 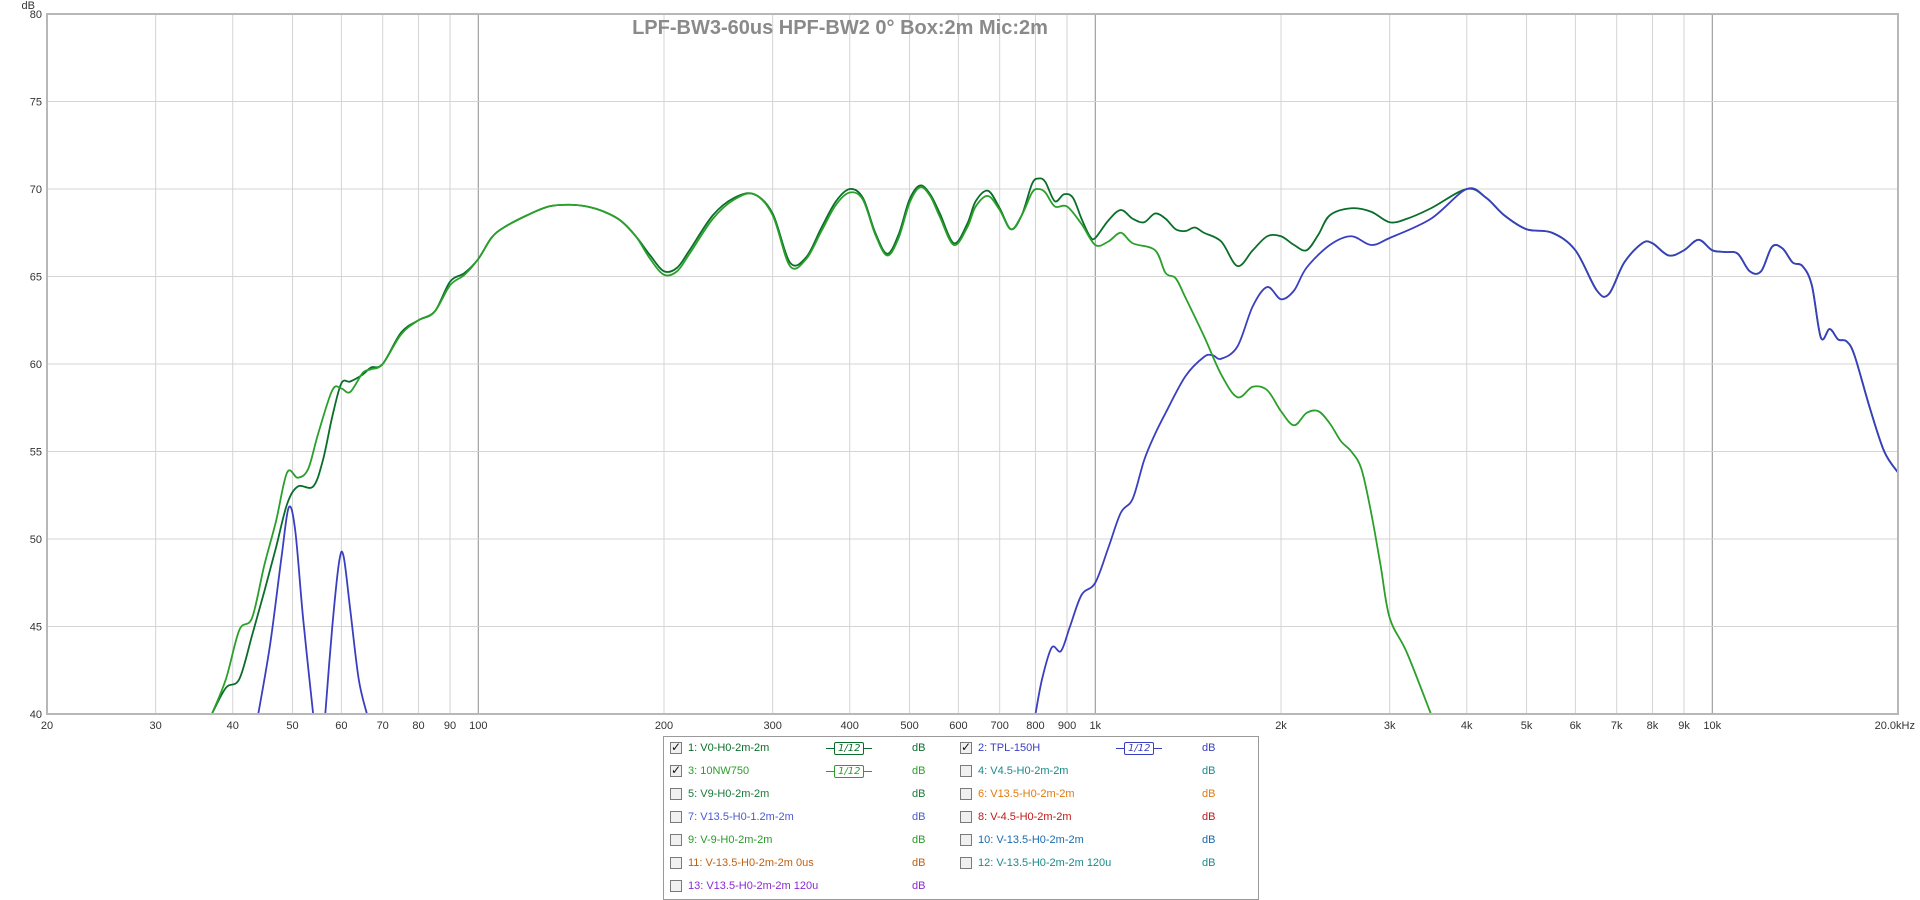 I want to click on legend-item: 3: 10NW750, so click(x=709, y=771).